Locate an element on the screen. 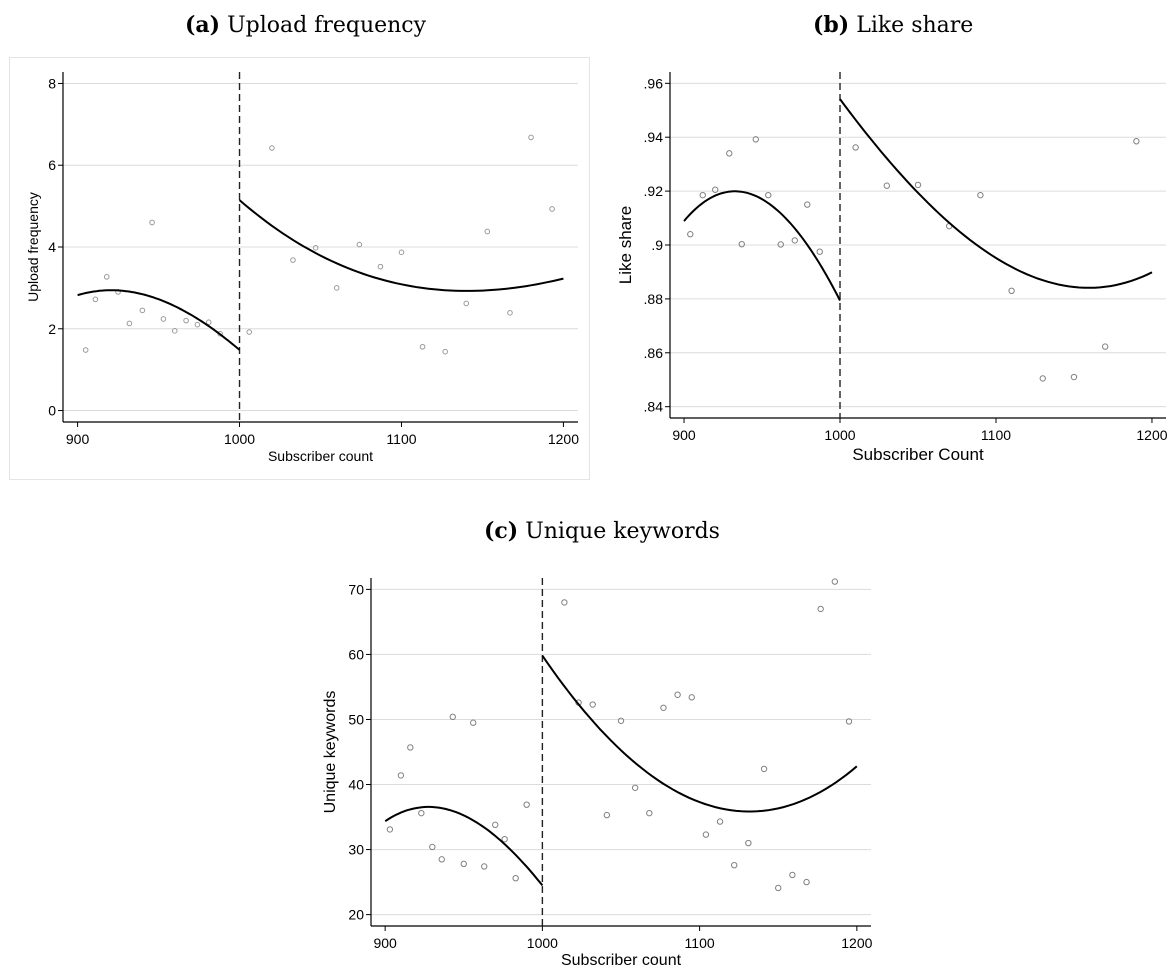  panel-b-x-tick-label: 1100 is located at coordinates (996, 435).